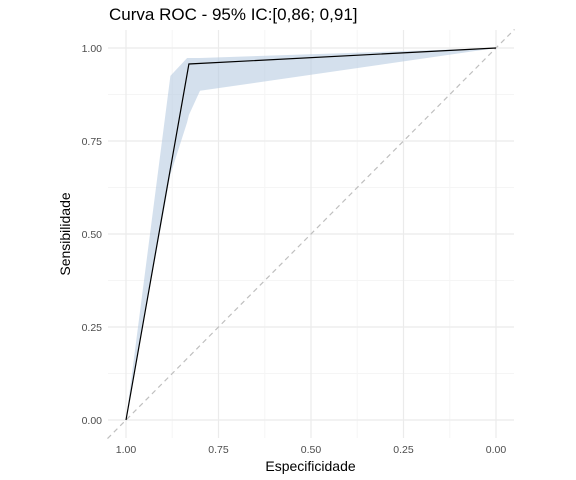  Describe the element at coordinates (65, 233) in the screenshot. I see `y-axis-title: Sensibilidade` at that location.